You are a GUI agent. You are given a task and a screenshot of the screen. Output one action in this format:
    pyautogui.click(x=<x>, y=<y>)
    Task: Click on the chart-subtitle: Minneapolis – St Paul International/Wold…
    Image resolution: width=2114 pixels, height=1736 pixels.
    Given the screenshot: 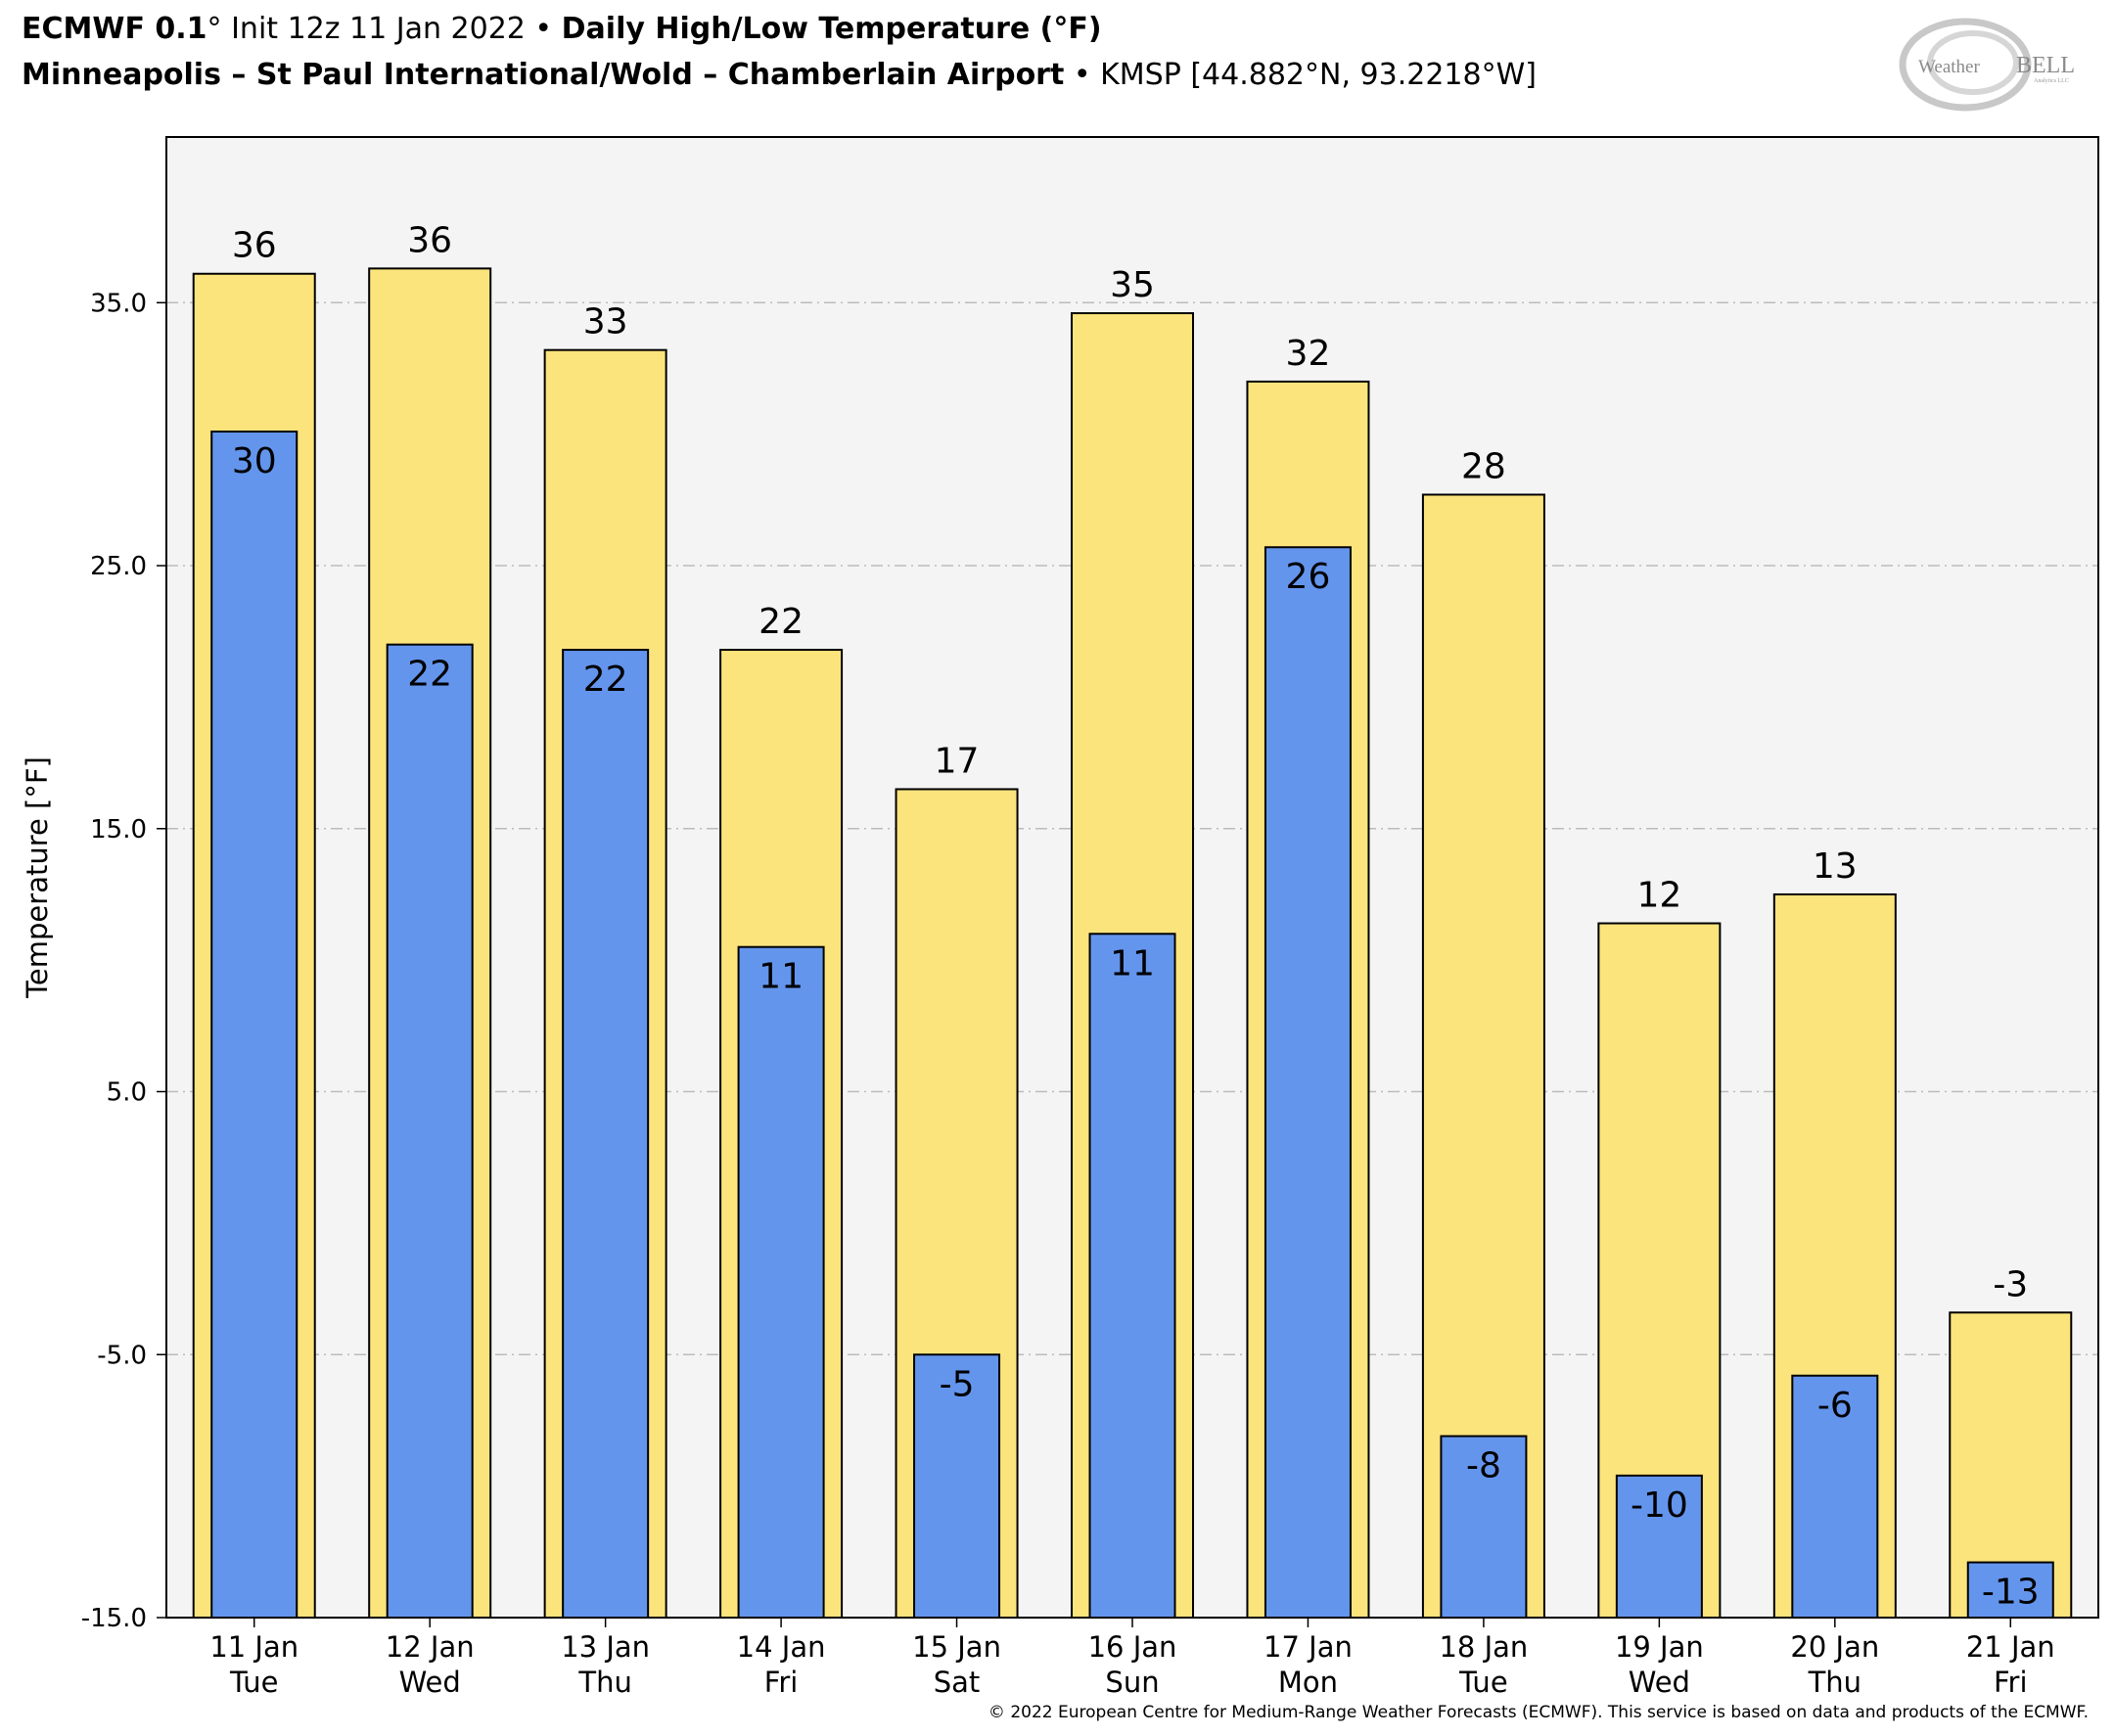 What is the action you would take?
    pyautogui.click(x=779, y=75)
    